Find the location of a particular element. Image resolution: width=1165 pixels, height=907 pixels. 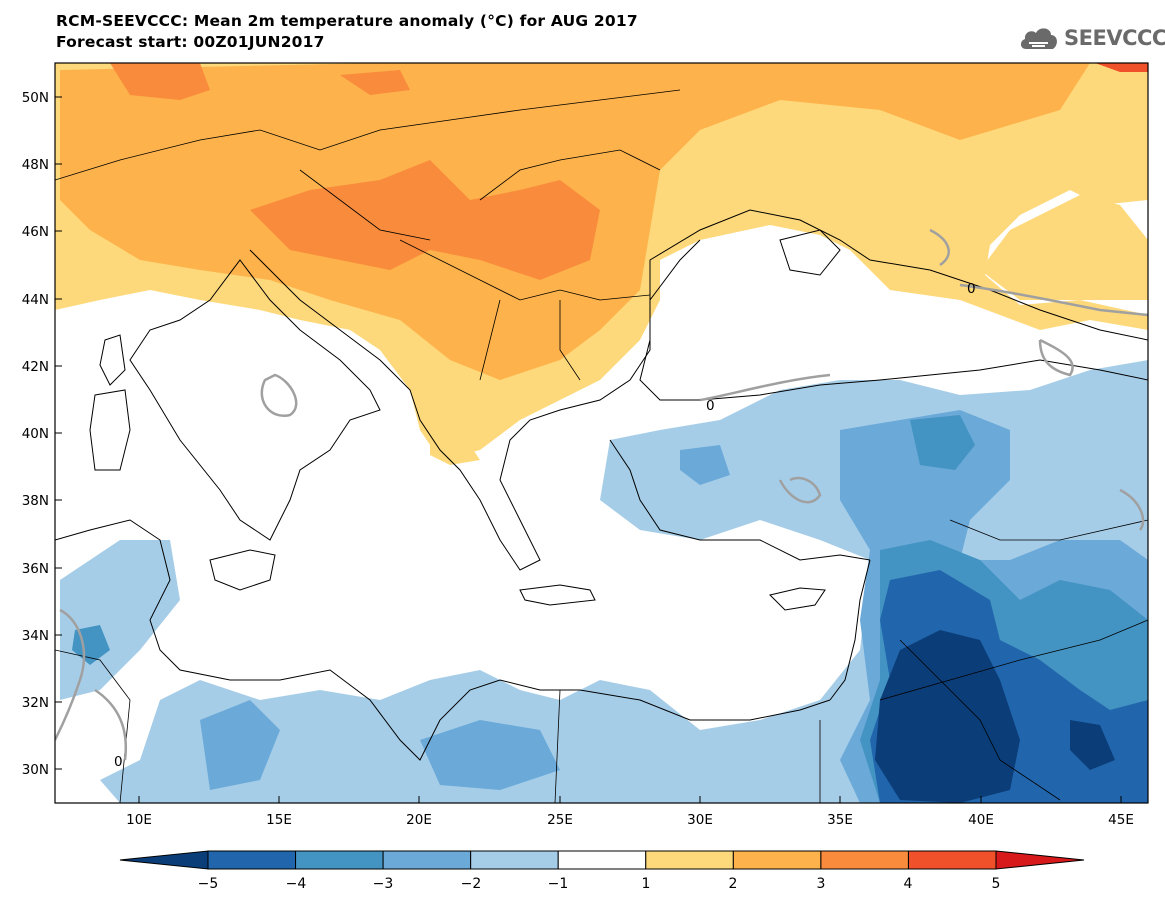

logo-text: SEEVCCC is located at coordinates (1114, 38).